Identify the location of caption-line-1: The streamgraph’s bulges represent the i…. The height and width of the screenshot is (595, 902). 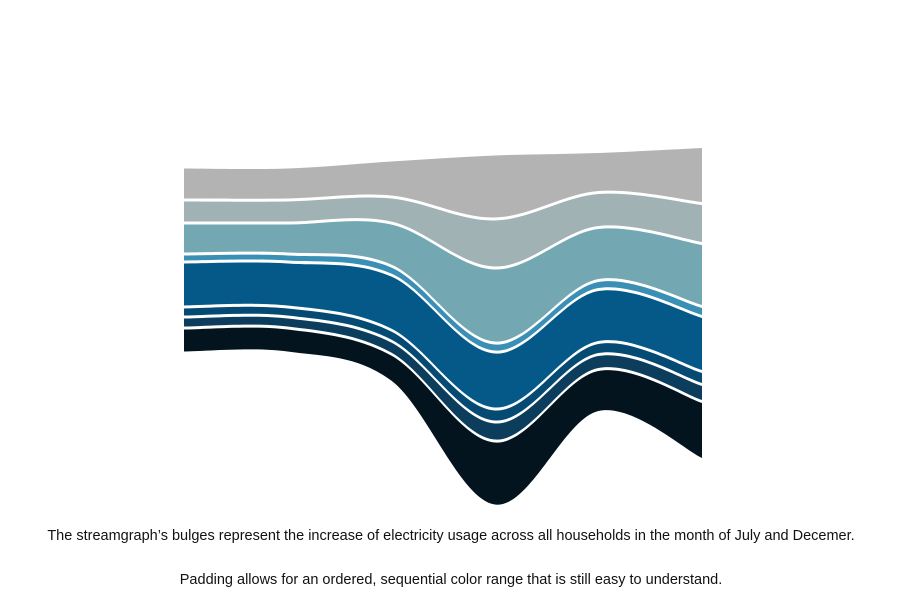
(451, 536).